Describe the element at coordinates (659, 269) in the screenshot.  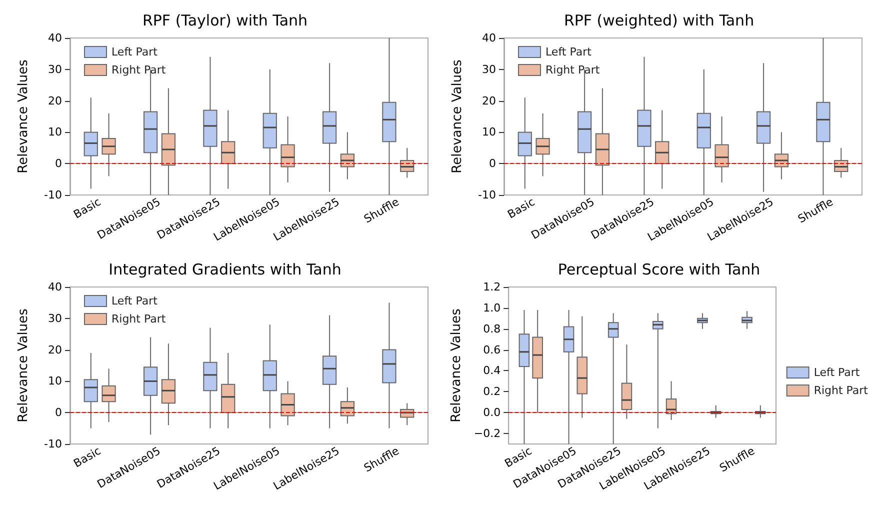
I see `chart-title: Perceptual Score with Tanh` at that location.